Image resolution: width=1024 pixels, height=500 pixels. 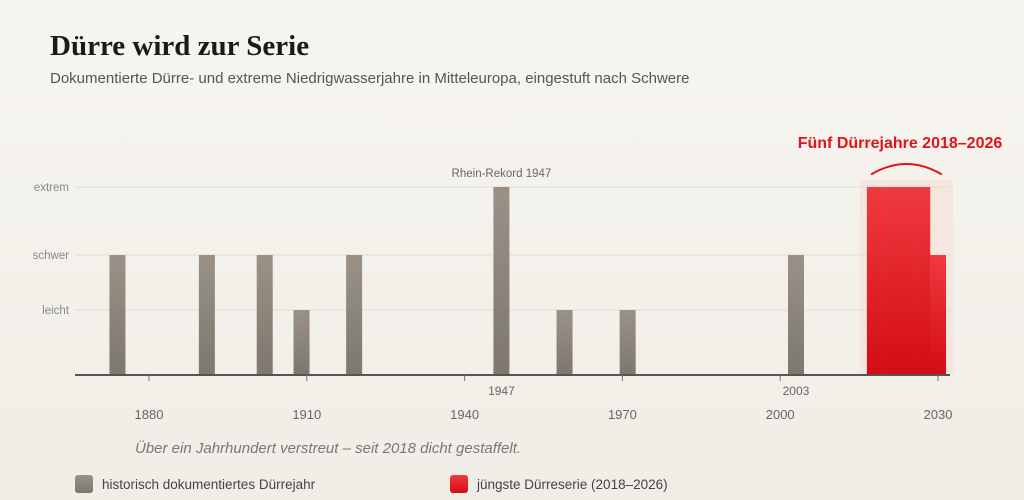 I want to click on bar-recent-2030, so click(x=938, y=315).